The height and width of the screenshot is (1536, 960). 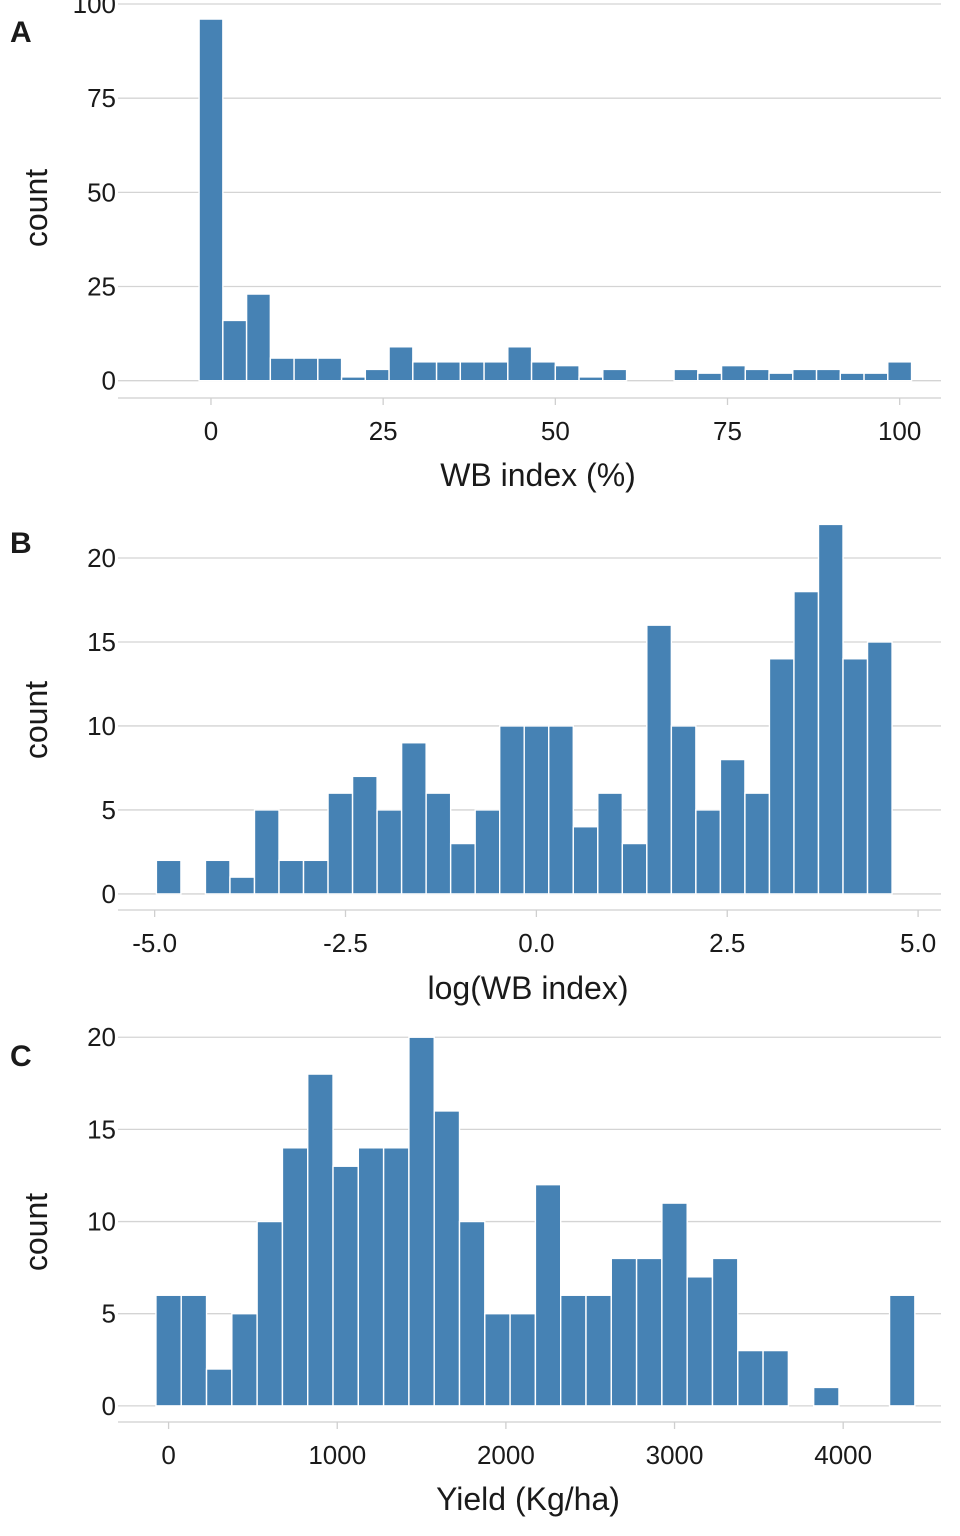 What do you see at coordinates (168, 1455) in the screenshot?
I see `panel-c-x-tick-label: 0` at bounding box center [168, 1455].